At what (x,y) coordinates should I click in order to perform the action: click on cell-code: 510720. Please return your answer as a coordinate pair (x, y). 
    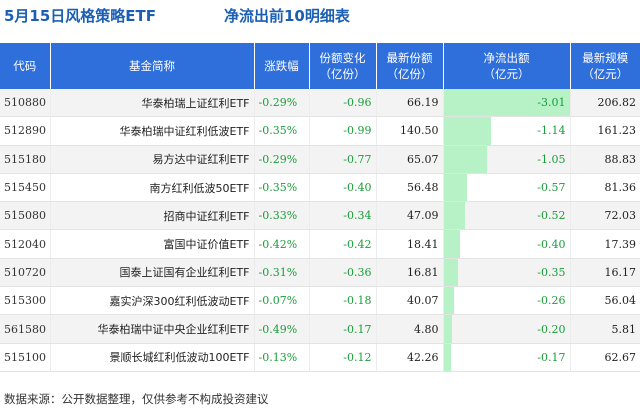
    Looking at the image, I should click on (25, 273).